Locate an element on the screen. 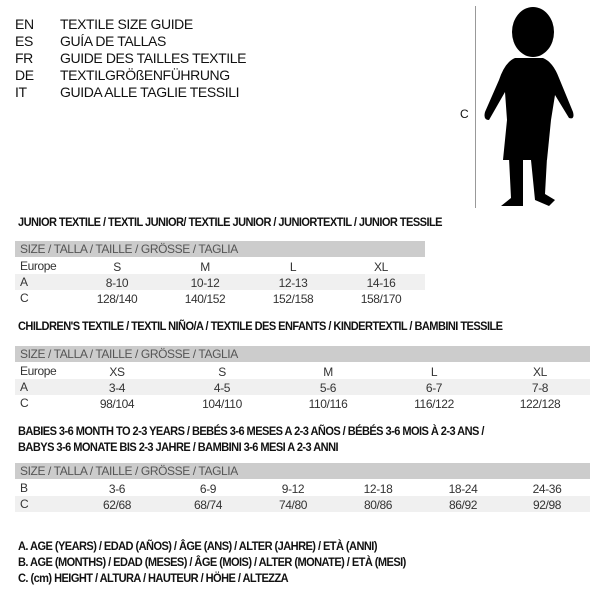  language-title: GUÍA DE TALLAS is located at coordinates (113, 41).